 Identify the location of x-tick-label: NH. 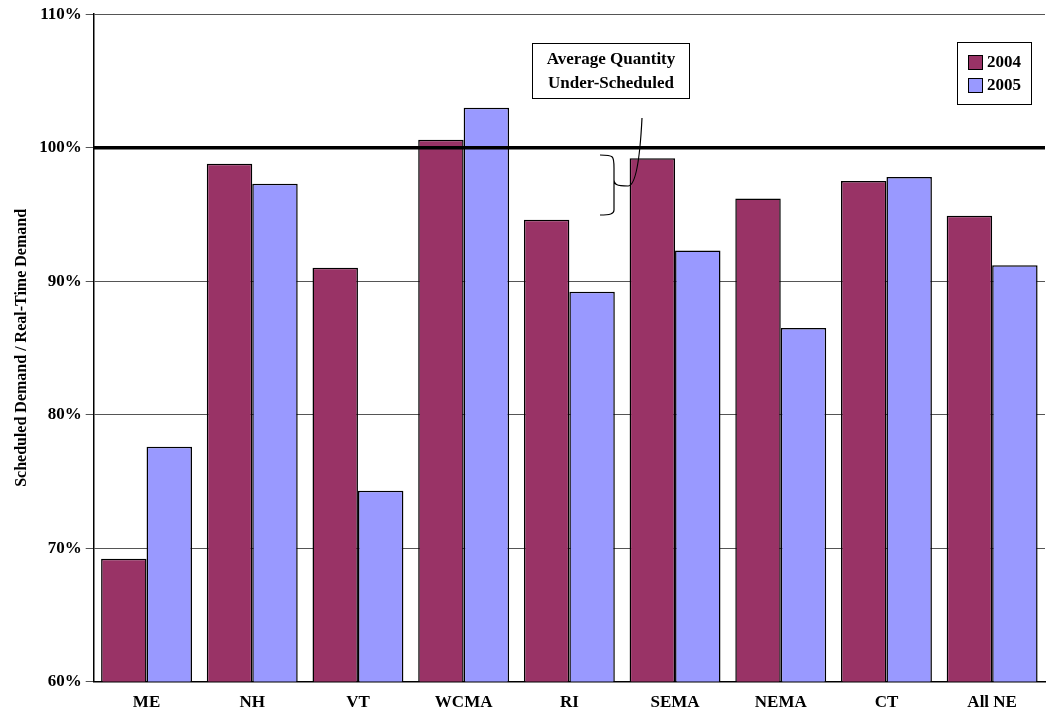
(252, 702).